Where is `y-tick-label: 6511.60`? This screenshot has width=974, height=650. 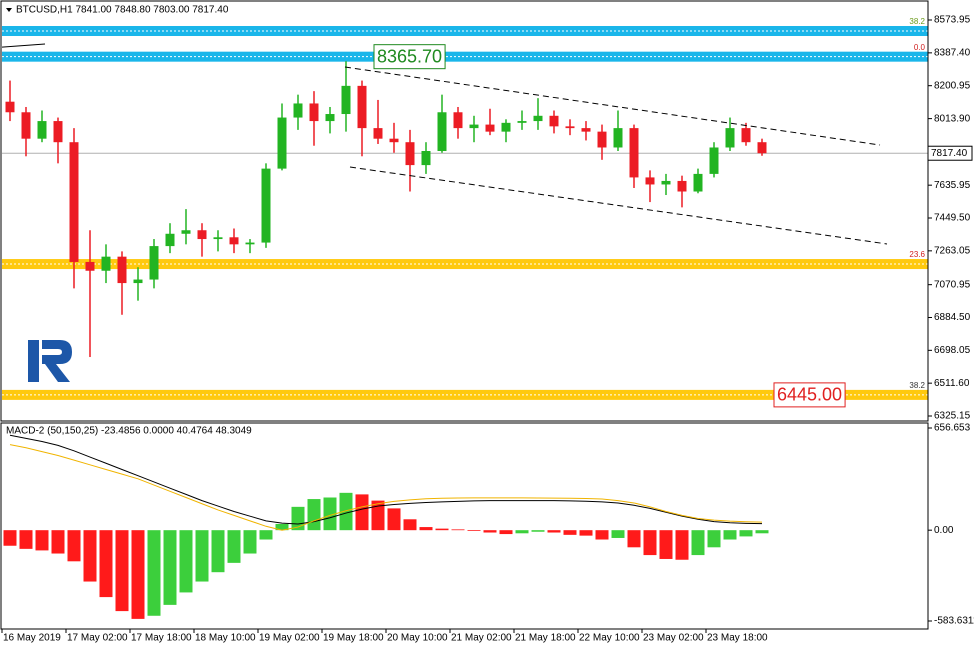 y-tick-label: 6511.60 is located at coordinates (952, 383).